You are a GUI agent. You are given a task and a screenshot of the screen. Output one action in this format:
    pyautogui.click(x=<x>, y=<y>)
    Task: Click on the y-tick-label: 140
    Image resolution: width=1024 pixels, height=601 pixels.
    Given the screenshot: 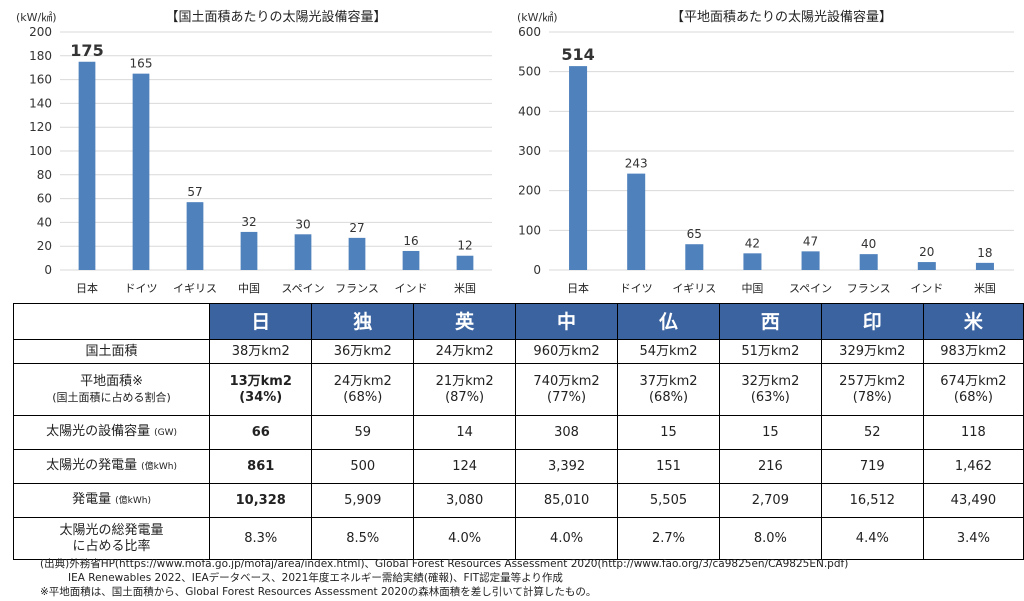 What is the action you would take?
    pyautogui.click(x=40, y=103)
    